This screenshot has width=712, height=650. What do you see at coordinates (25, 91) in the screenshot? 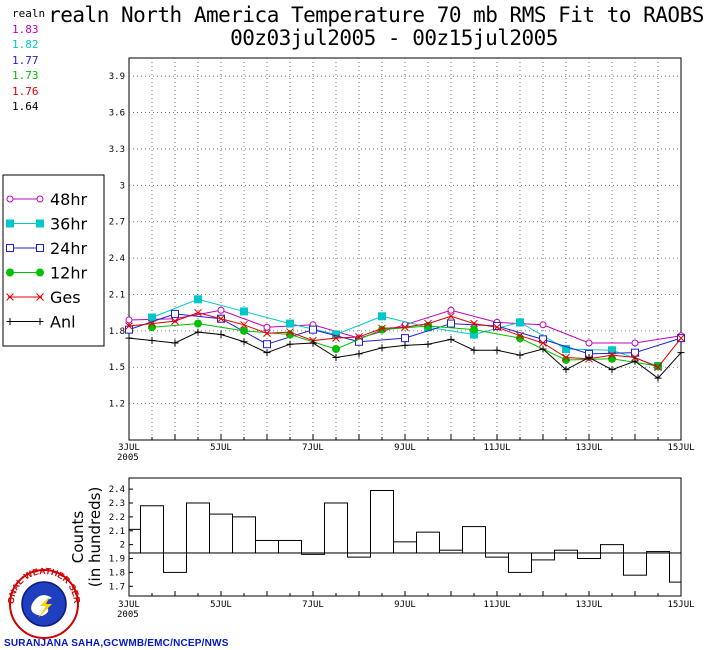
I see `stats-value-ges: 1.76` at bounding box center [25, 91].